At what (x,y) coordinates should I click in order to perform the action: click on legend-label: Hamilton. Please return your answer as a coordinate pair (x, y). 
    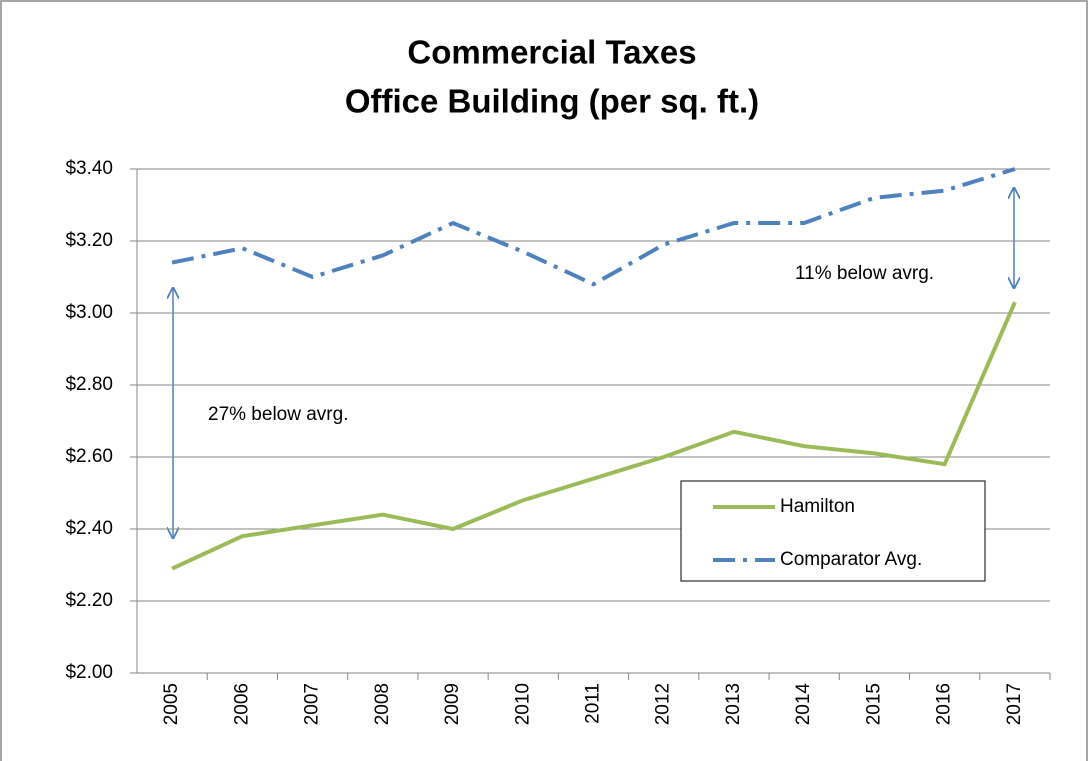
    Looking at the image, I should click on (817, 506).